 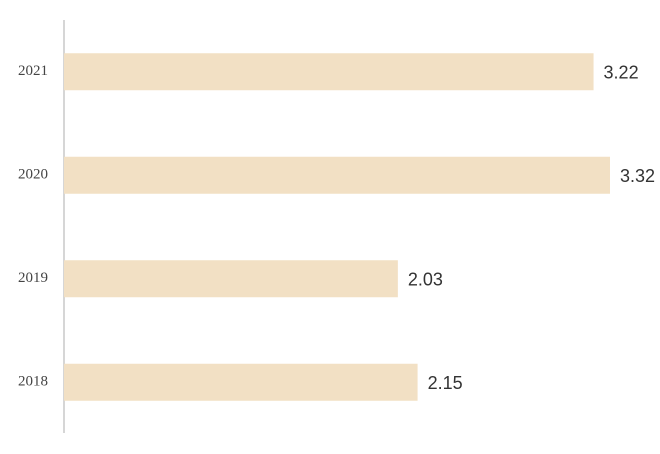 I want to click on y-tick-label: 2018, so click(x=33, y=382).